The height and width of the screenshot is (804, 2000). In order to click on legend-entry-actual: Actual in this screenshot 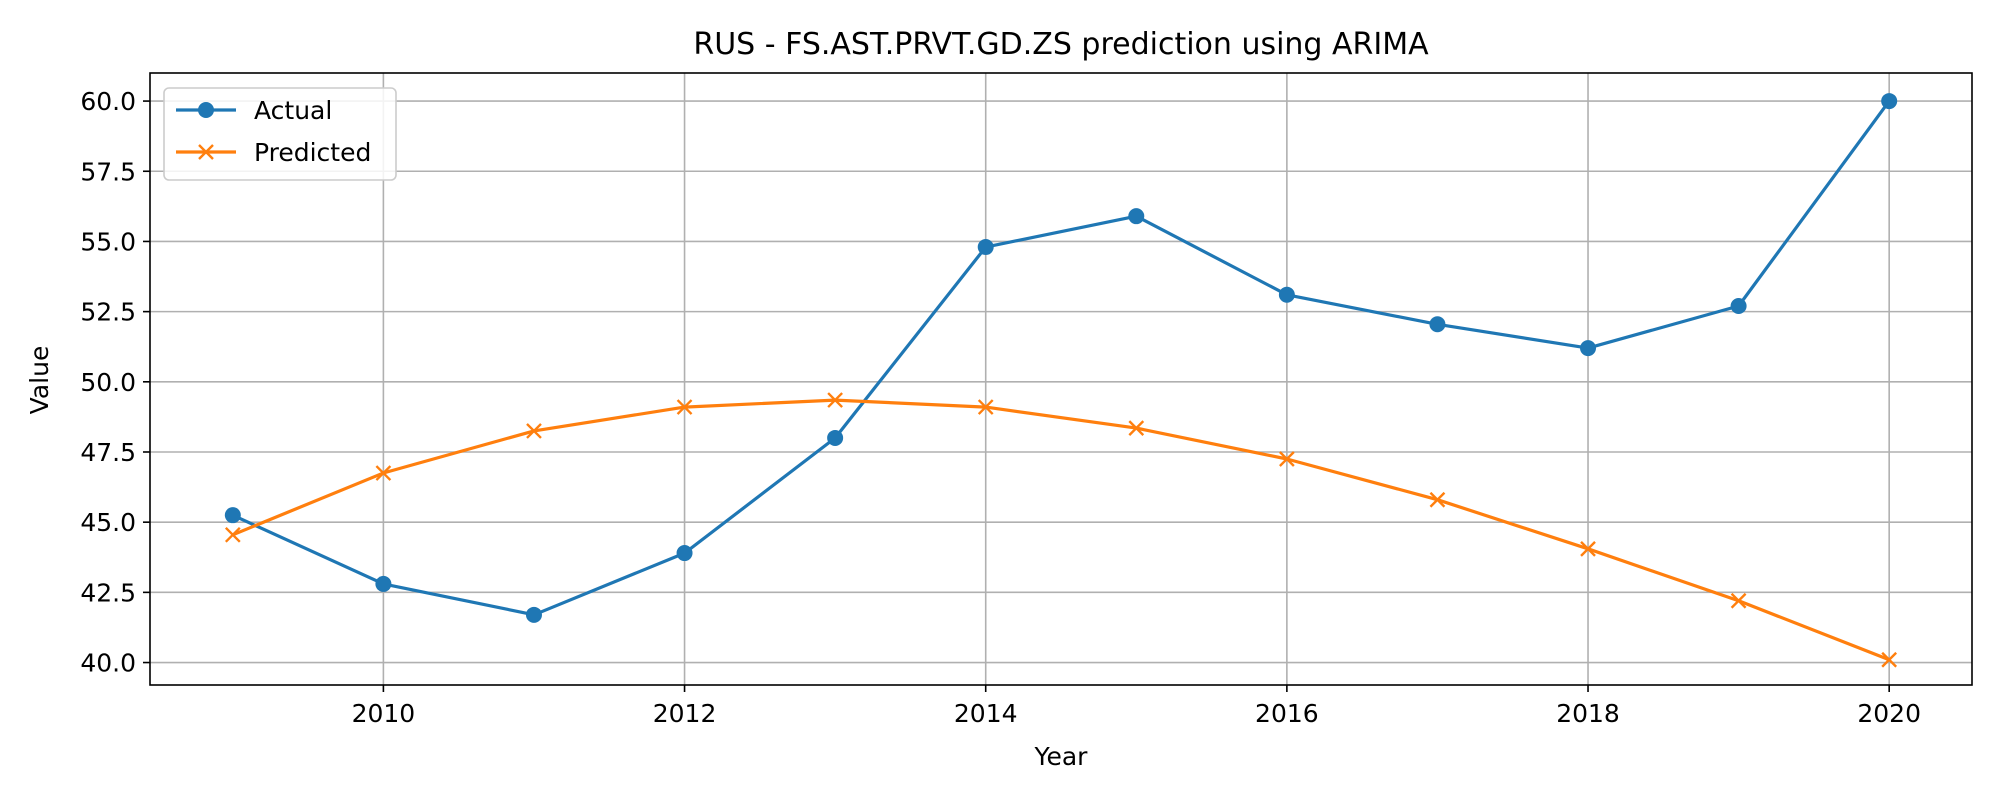, I will do `click(254, 110)`.